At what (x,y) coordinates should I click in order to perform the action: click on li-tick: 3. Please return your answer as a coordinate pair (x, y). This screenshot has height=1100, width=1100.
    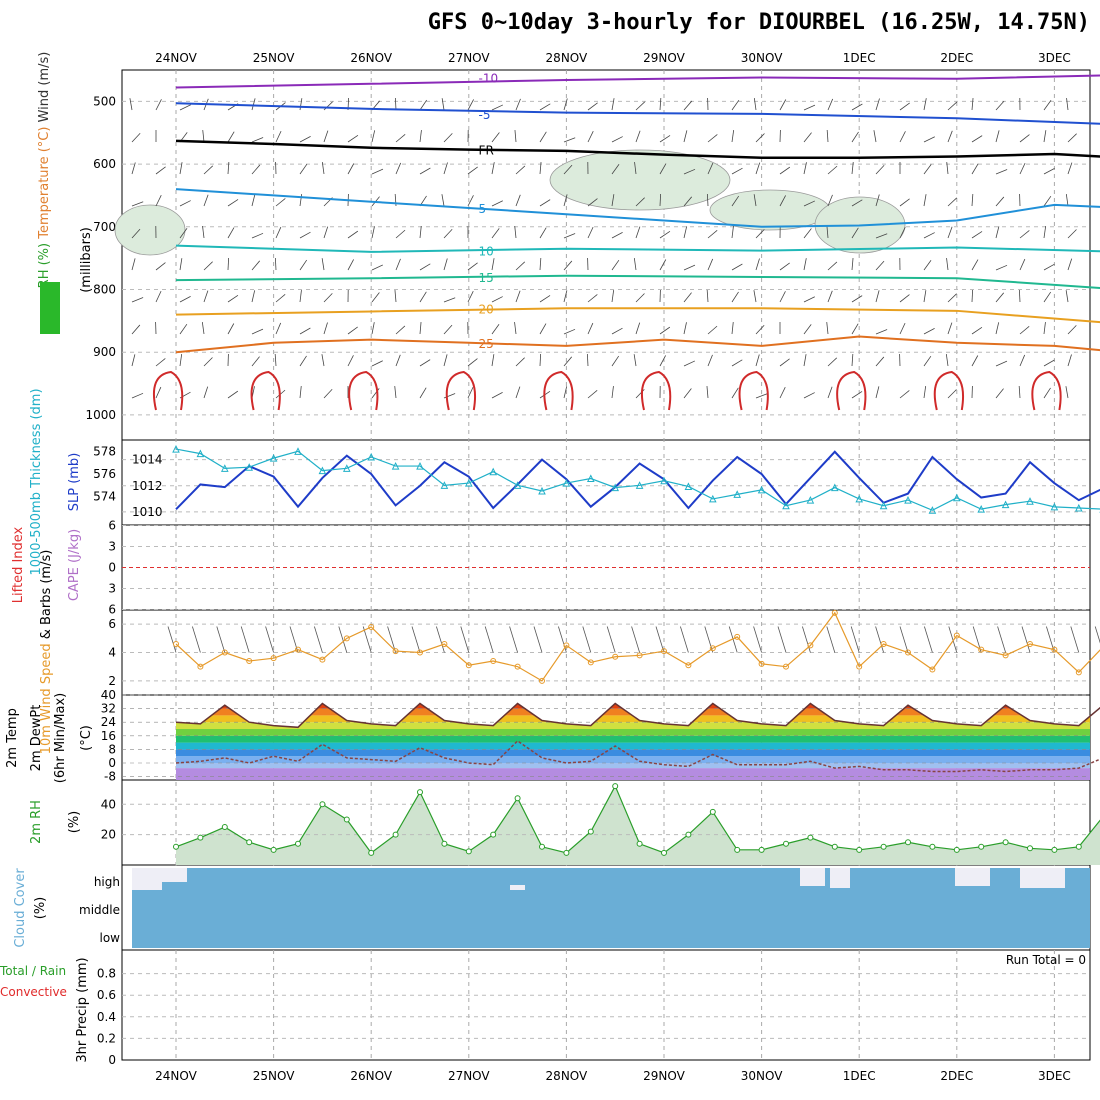
    Looking at the image, I should click on (112, 547).